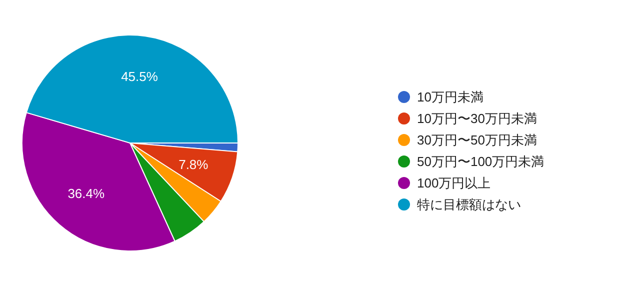 The height and width of the screenshot is (288, 621). What do you see at coordinates (454, 183) in the screenshot?
I see `legend-label: 100万円以上` at bounding box center [454, 183].